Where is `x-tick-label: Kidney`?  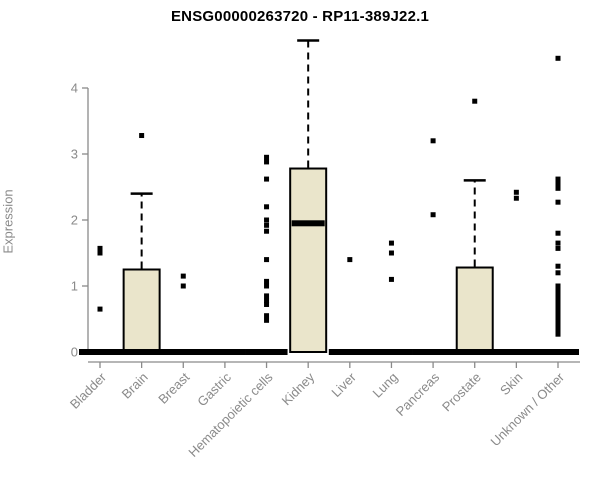
x-tick-label: Kidney is located at coordinates (298, 388).